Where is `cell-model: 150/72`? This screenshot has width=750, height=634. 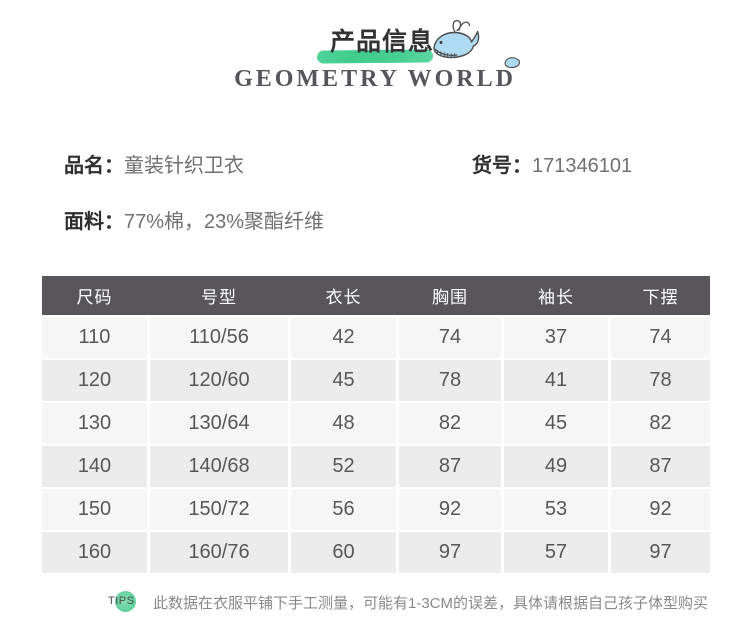
cell-model: 150/72 is located at coordinates (219, 509).